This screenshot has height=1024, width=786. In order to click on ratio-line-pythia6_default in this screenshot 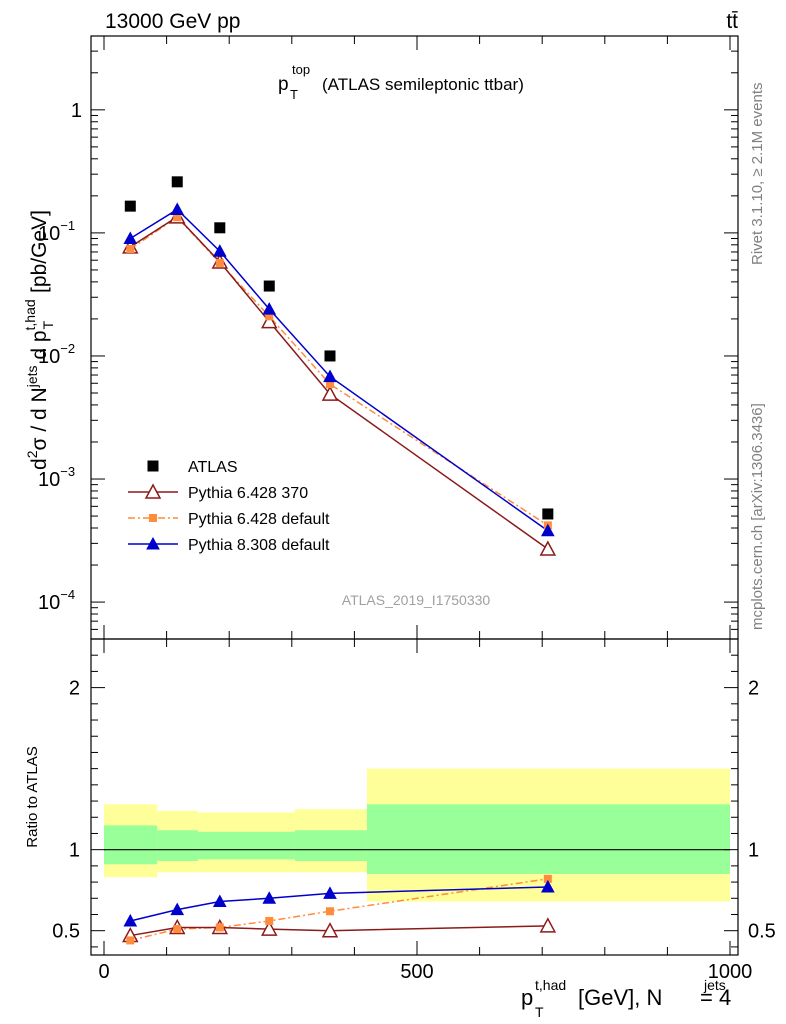, I will do `click(339, 910)`.